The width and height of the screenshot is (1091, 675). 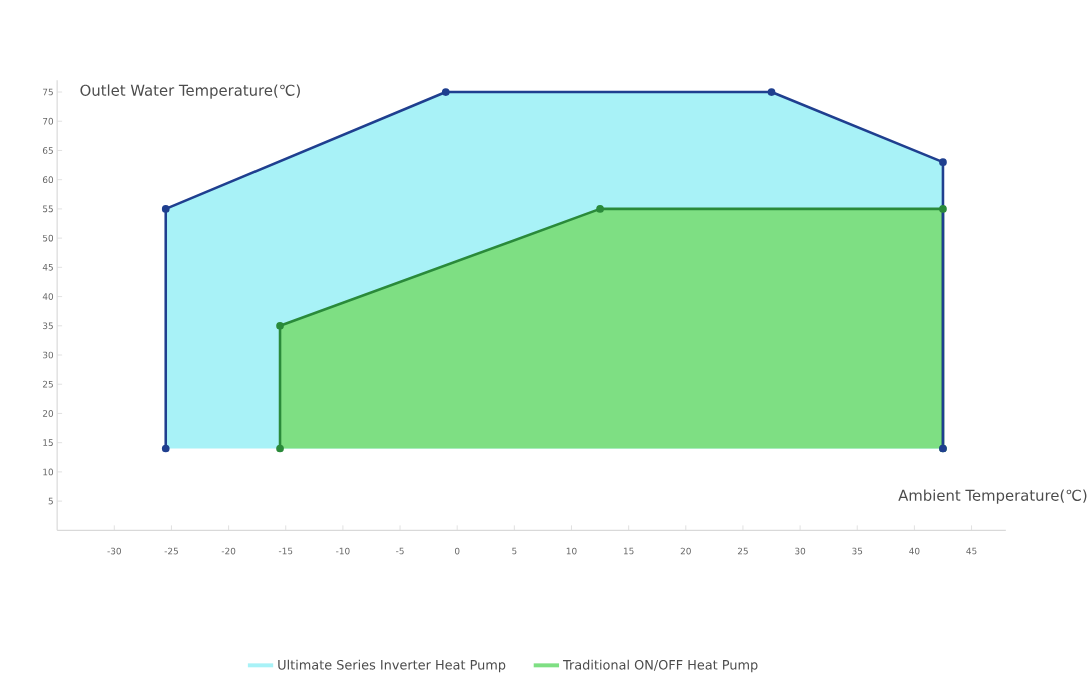 I want to click on y-axis-title: Outlet Water Temperature(℃), so click(x=190, y=91).